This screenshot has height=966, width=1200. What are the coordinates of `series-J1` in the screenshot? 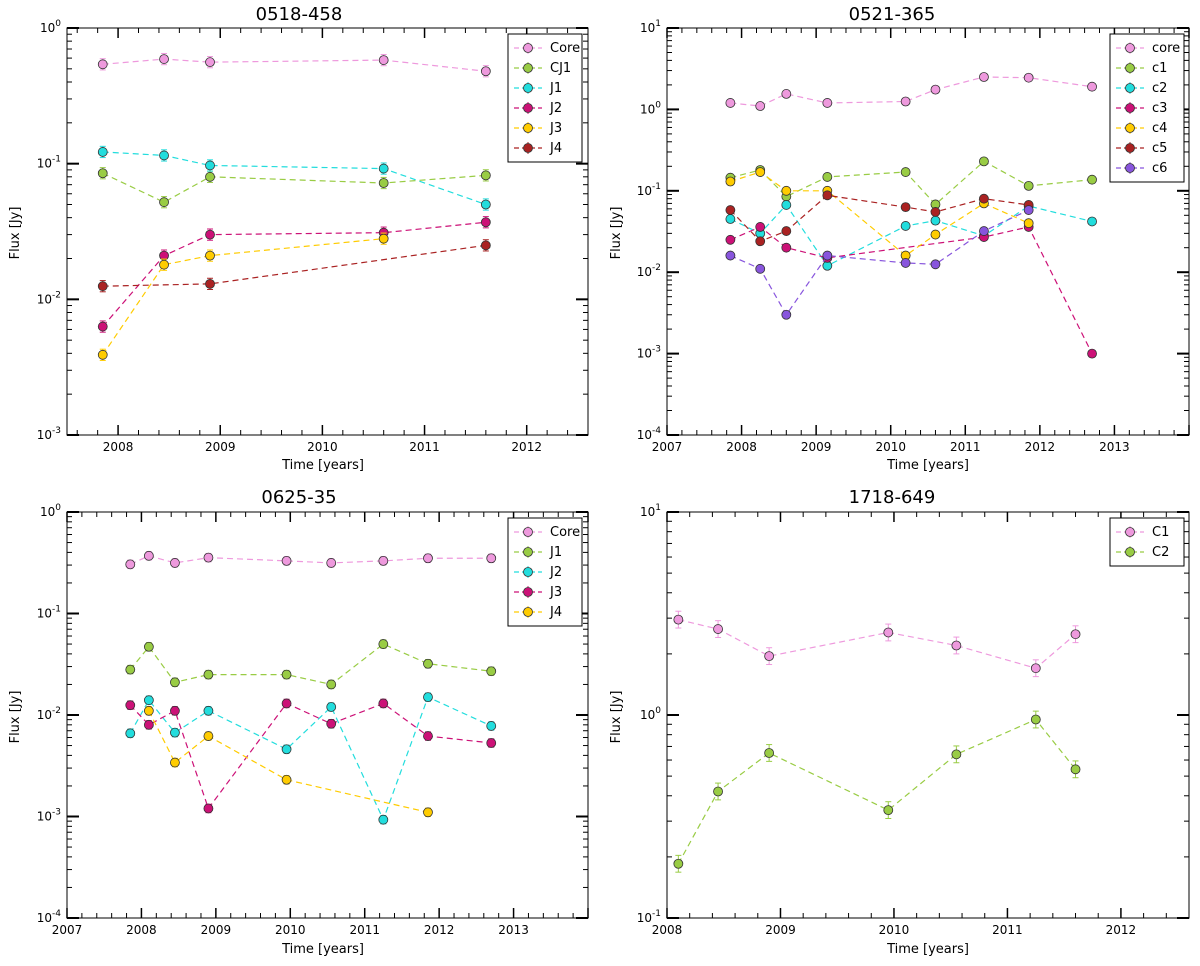 It's located at (294, 178).